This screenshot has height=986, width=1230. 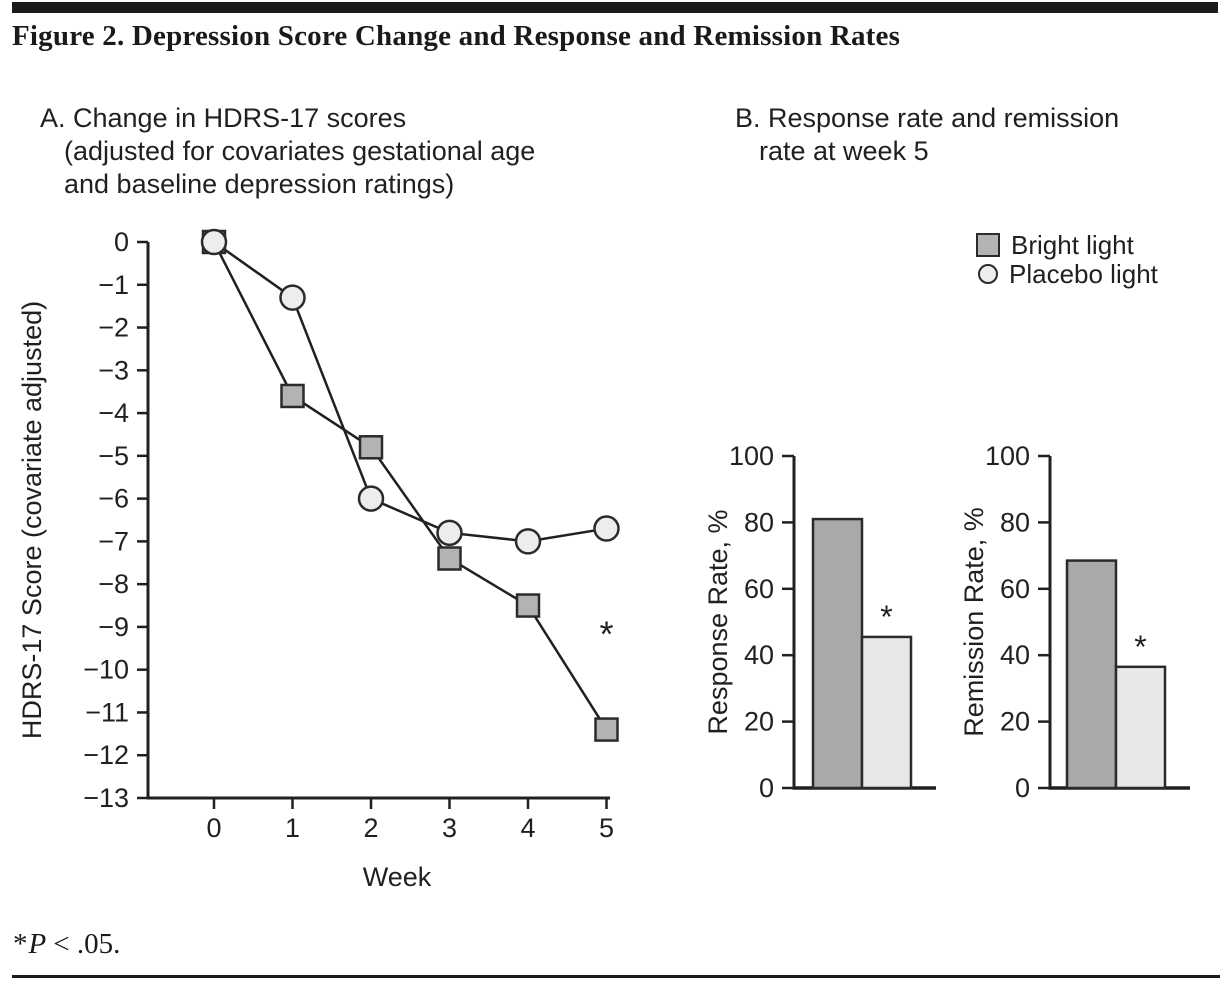 I want to click on y-tick-label: −4, so click(x=113, y=413).